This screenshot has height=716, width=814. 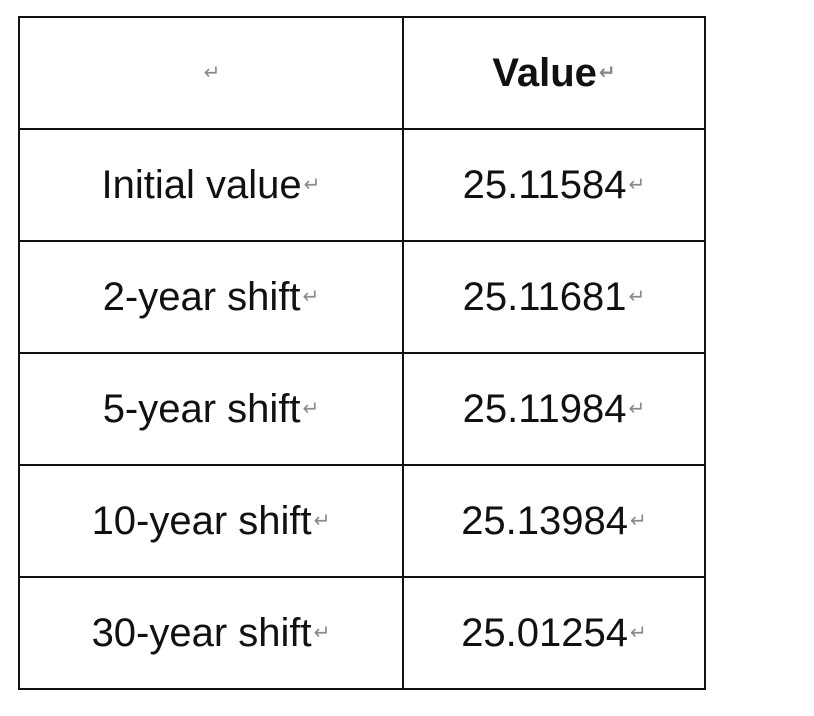 I want to click on table-row: Initial value ↵ 25.11584 ↵, so click(x=362, y=185).